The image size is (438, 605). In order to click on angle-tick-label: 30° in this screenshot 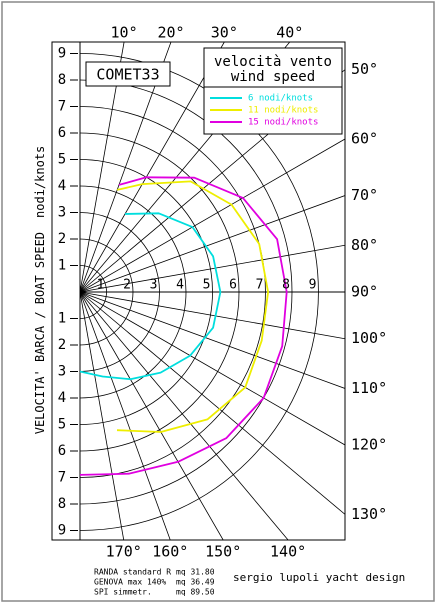, I will do `click(224, 33)`.